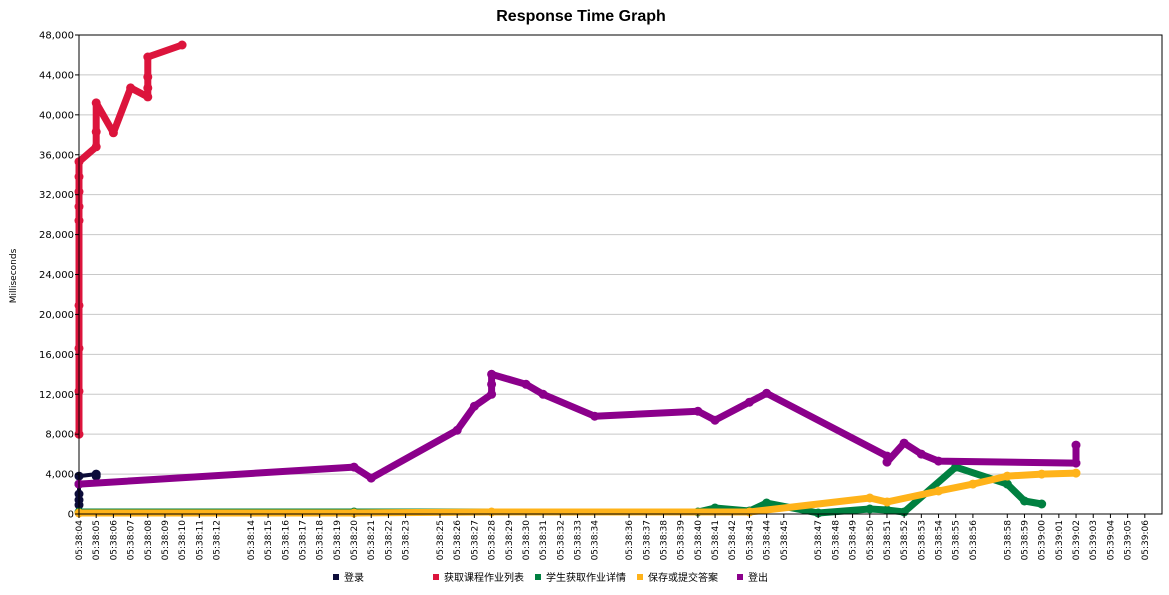 The height and width of the screenshot is (595, 1169). I want to click on y-tick-label: 16,000, so click(56, 355).